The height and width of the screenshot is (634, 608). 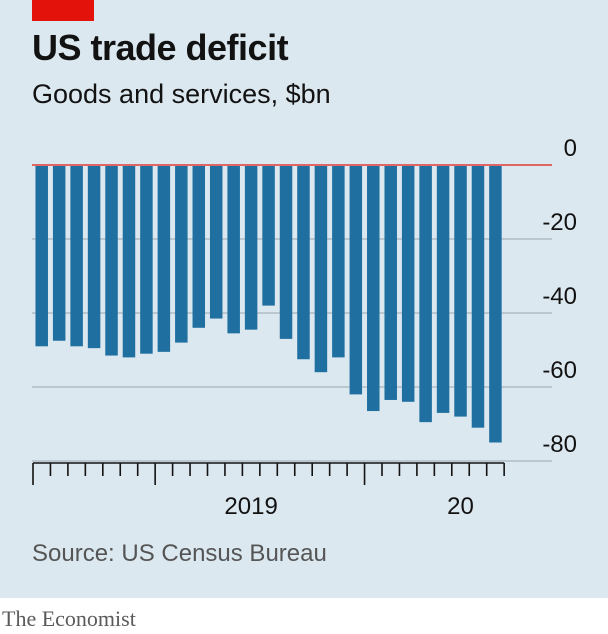 What do you see at coordinates (63, 10) in the screenshot?
I see `brand-red-tag` at bounding box center [63, 10].